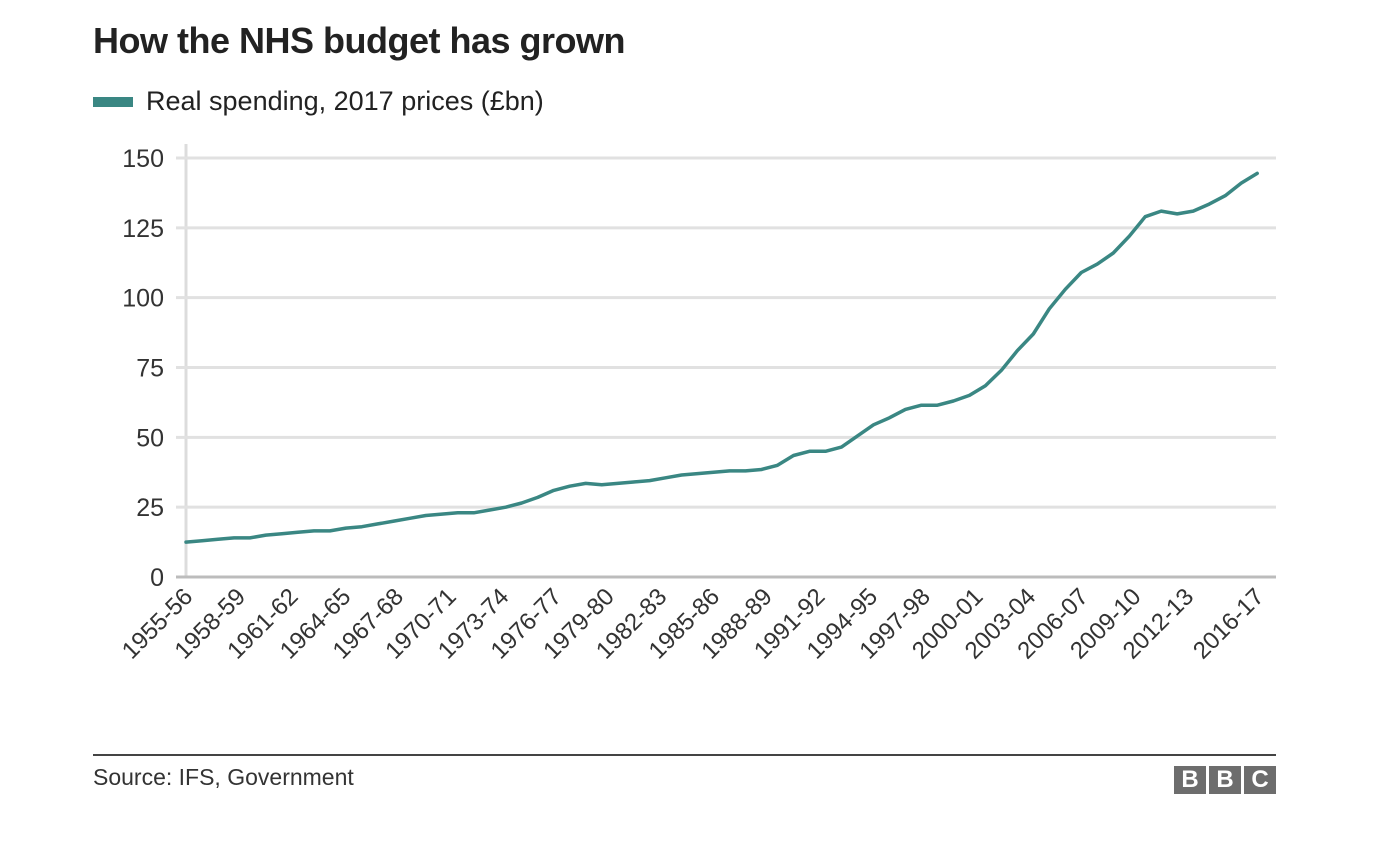 The width and height of the screenshot is (1378, 846). I want to click on y-tick-label: 125, so click(143, 229).